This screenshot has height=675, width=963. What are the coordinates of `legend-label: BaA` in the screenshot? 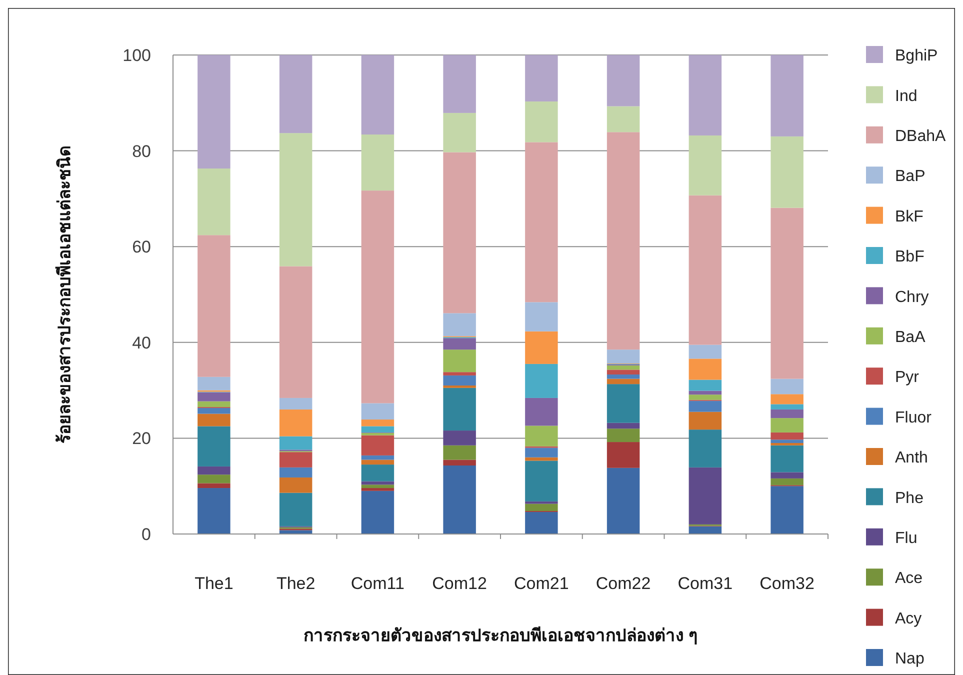 It's located at (910, 337).